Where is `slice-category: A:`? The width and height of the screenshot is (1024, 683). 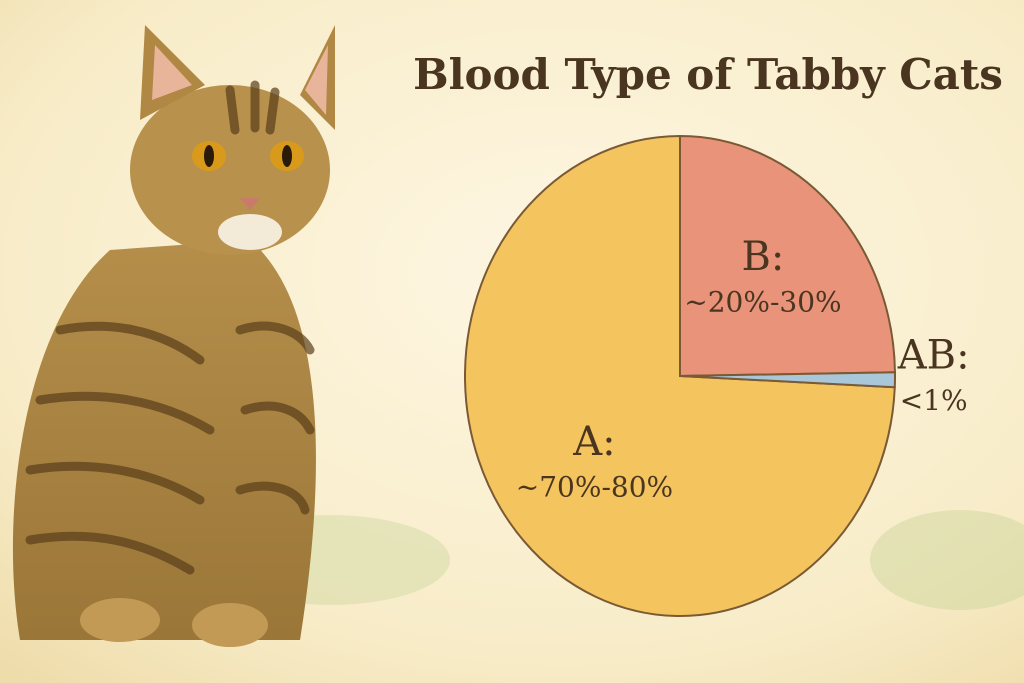 slice-category: A: is located at coordinates (593, 442).